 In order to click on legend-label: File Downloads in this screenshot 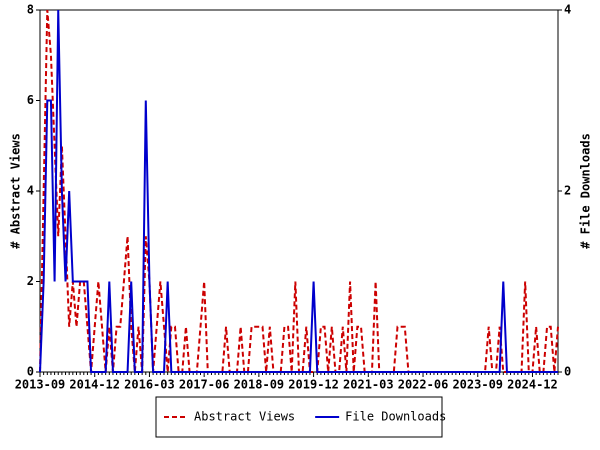, I will do `click(395, 417)`.